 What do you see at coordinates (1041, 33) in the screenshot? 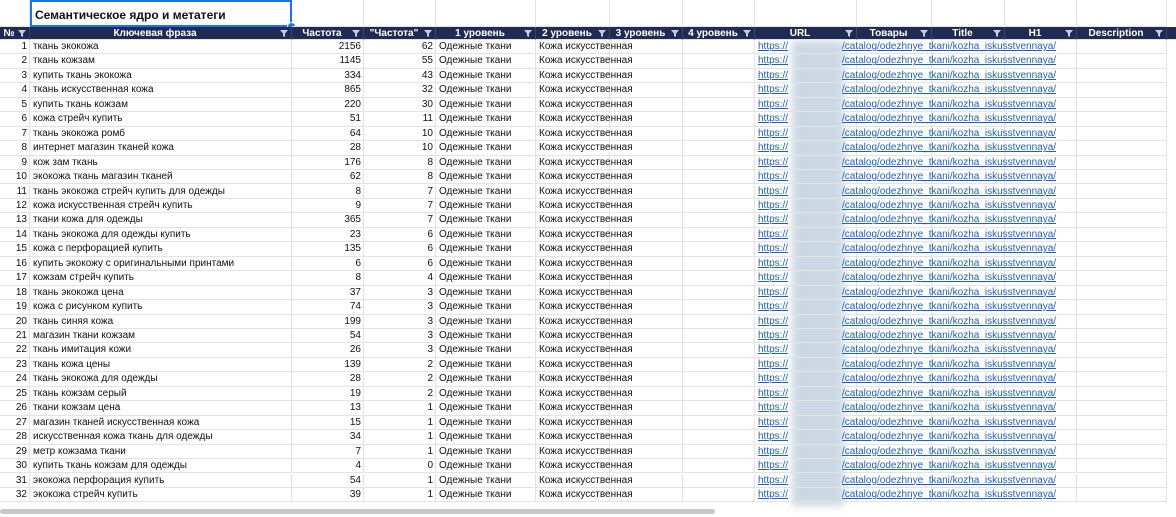
I see `column-header: H1` at bounding box center [1041, 33].